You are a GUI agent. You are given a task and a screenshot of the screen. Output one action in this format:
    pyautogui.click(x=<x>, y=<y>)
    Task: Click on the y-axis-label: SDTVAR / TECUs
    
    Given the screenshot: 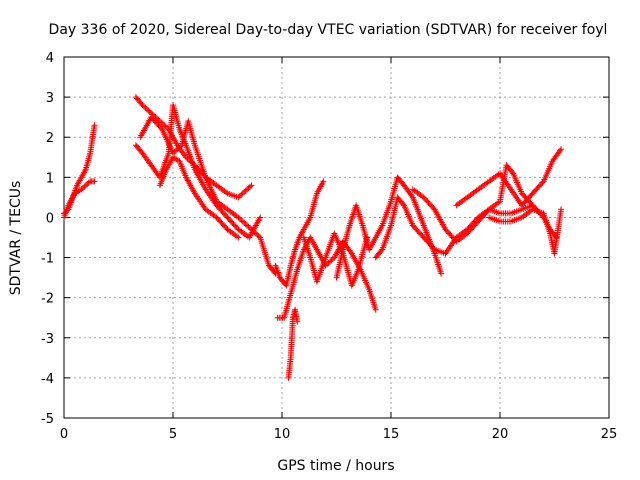 What is the action you would take?
    pyautogui.click(x=16, y=238)
    